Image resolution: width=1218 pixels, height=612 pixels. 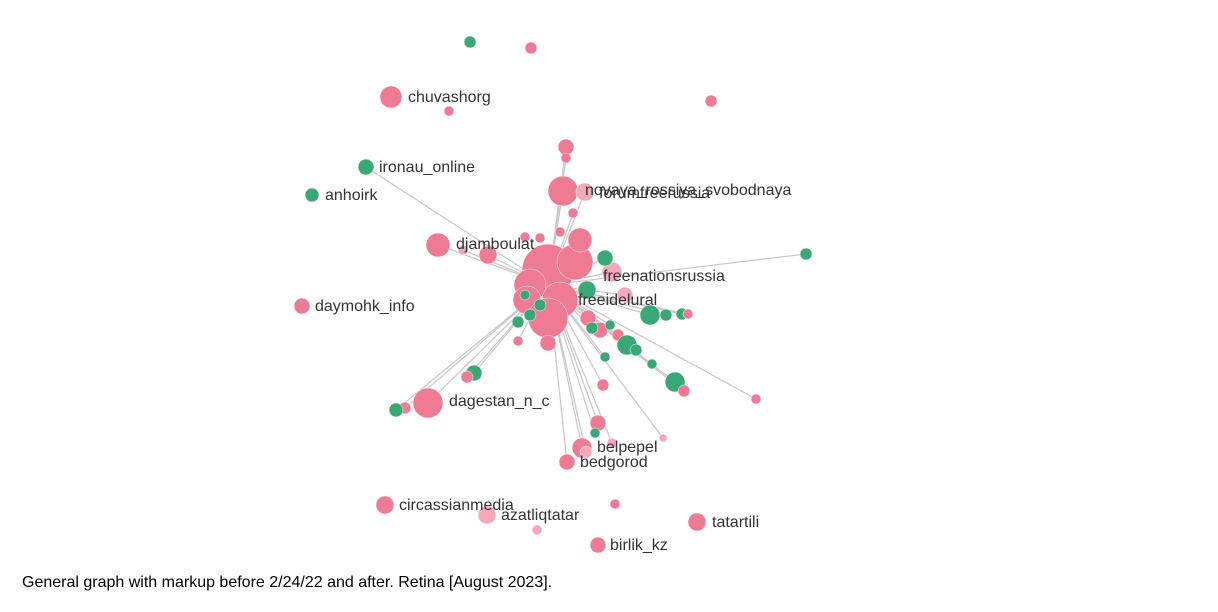 What do you see at coordinates (664, 276) in the screenshot?
I see `node-label: freenationsrussia` at bounding box center [664, 276].